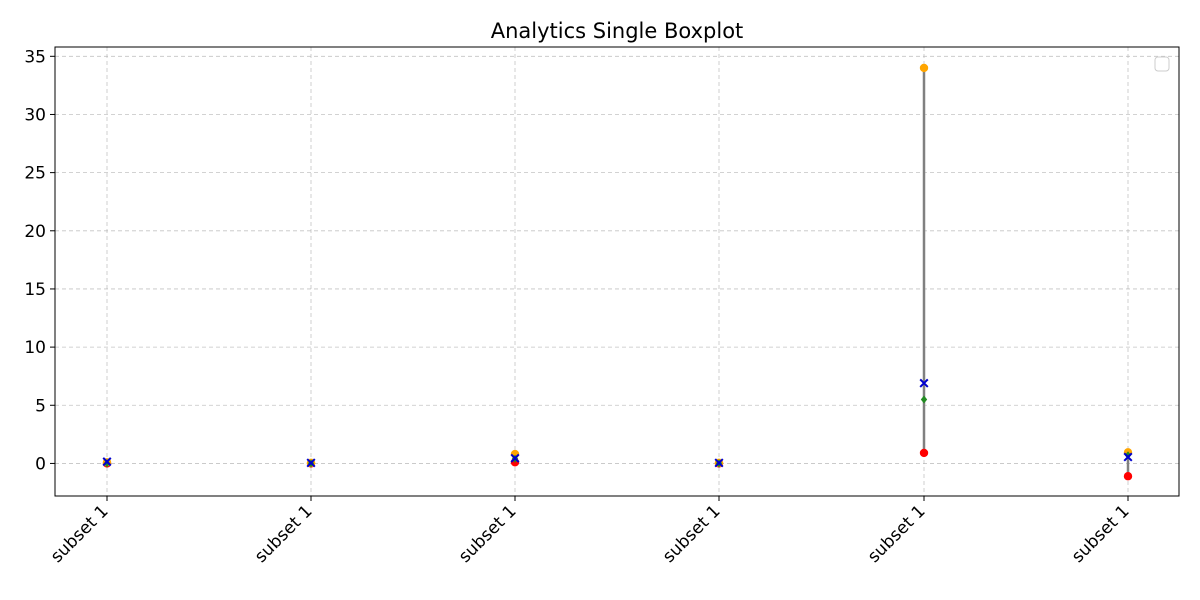  Describe the element at coordinates (617, 31) in the screenshot. I see `chart-title: Analytics Single Boxplot` at that location.